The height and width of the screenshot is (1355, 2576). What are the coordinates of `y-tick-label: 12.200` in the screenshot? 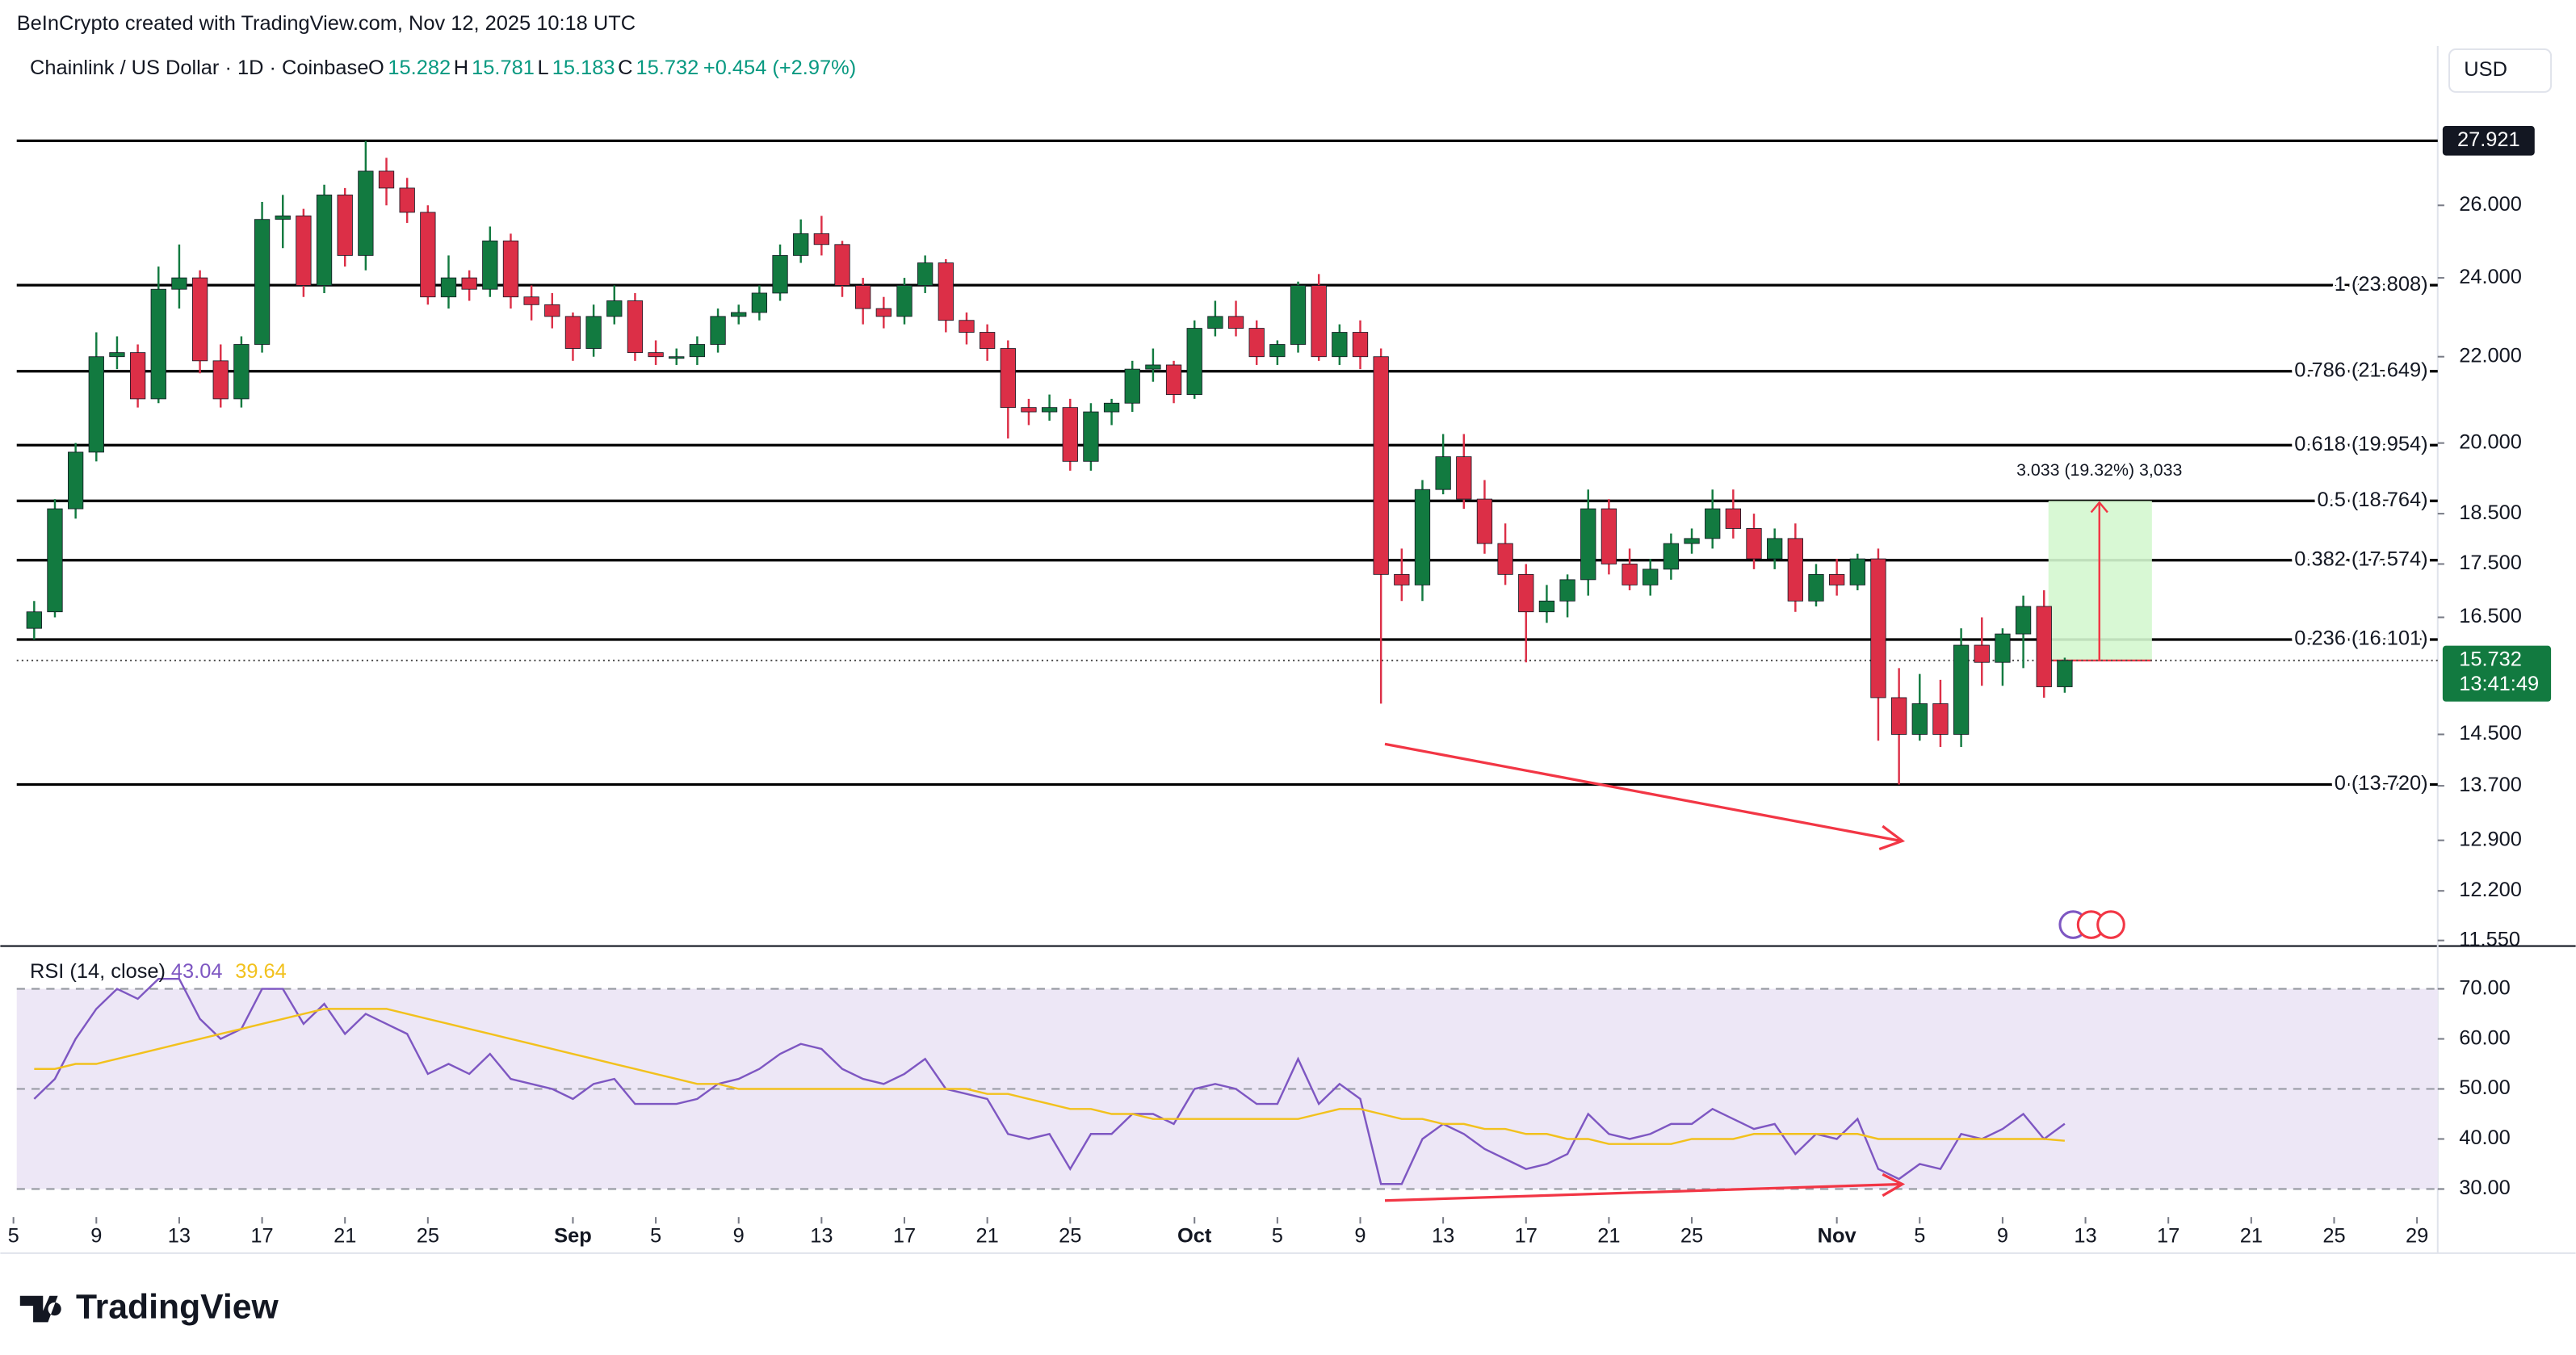 It's located at (2490, 890).